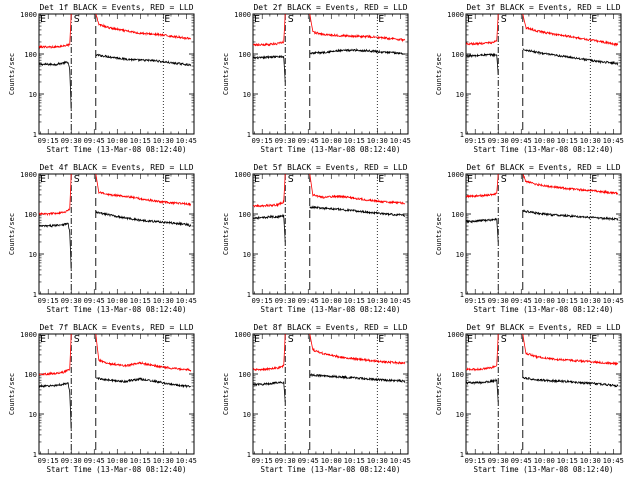  Describe the element at coordinates (543, 327) in the screenshot. I see `panel-title: Det 9f BLACK = Events, RED = LLD` at that location.